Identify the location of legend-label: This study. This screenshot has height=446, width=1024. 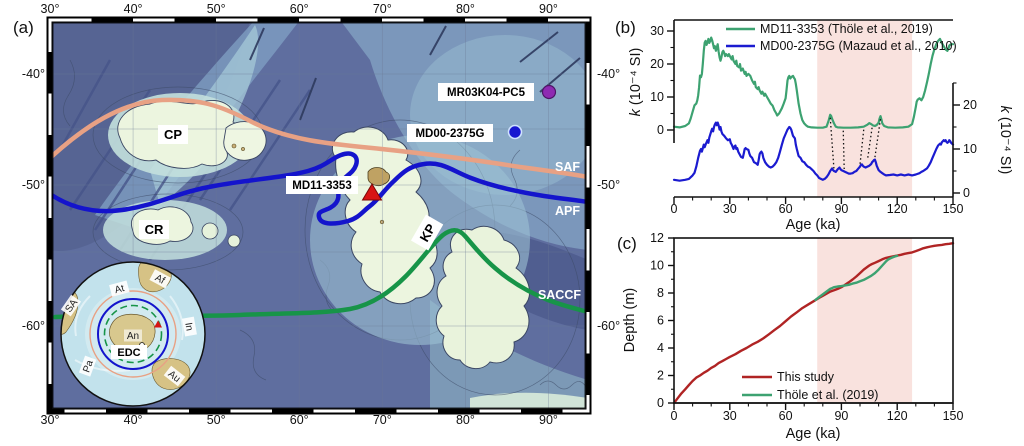
(806, 377).